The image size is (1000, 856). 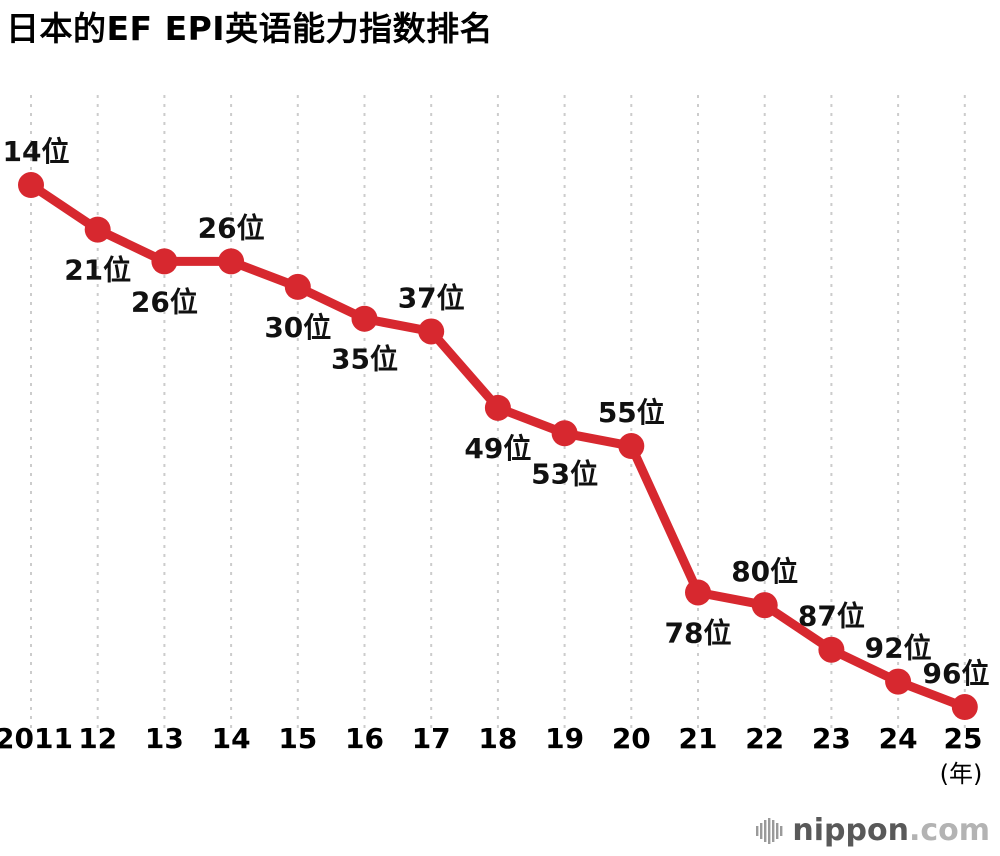 I want to click on data-point-label: 35位, so click(x=364, y=359).